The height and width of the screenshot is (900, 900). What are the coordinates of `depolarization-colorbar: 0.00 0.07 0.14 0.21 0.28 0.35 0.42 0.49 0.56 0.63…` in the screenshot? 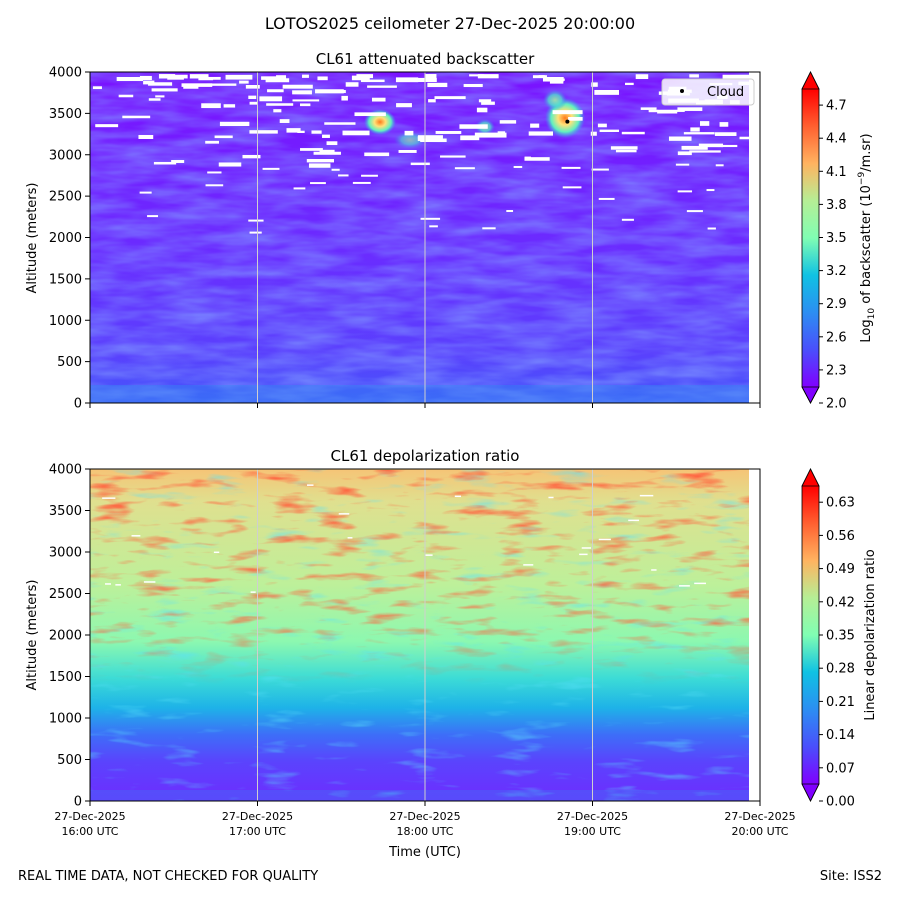 It's located at (839, 639).